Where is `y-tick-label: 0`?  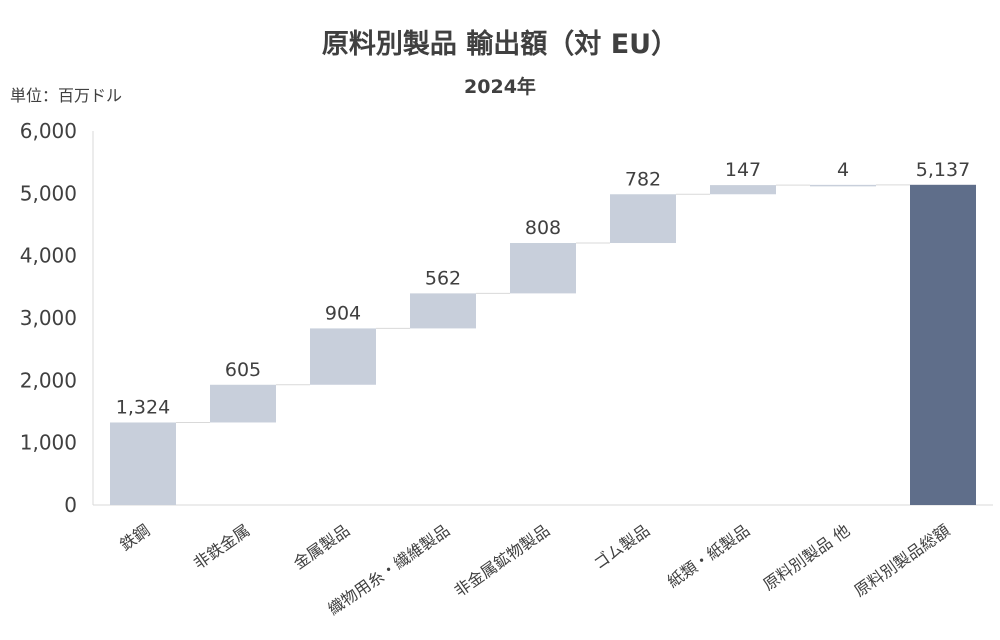 y-tick-label: 0 is located at coordinates (70, 505).